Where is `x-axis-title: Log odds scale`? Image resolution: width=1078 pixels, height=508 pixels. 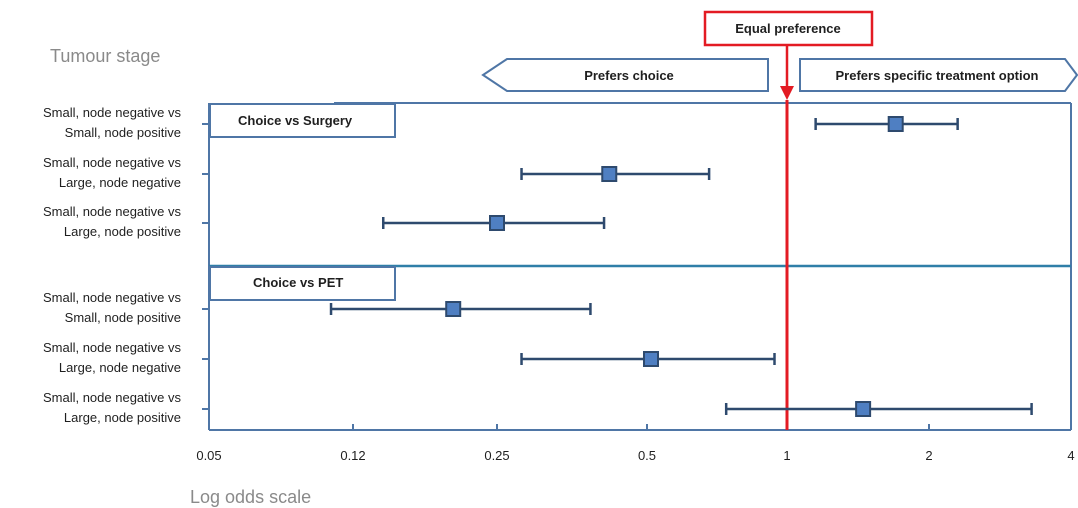
x-axis-title: Log odds scale is located at coordinates (250, 497).